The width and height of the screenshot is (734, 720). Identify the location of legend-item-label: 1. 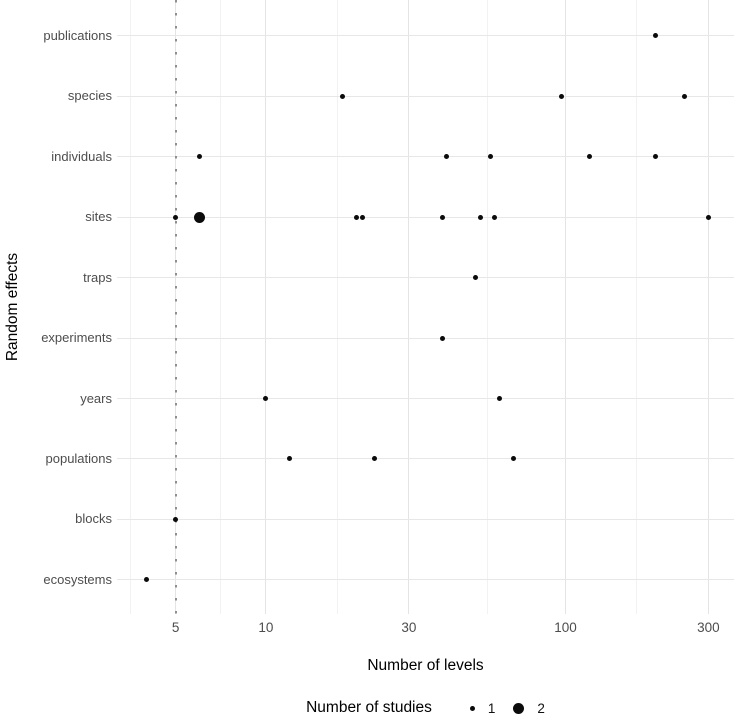
(491, 708).